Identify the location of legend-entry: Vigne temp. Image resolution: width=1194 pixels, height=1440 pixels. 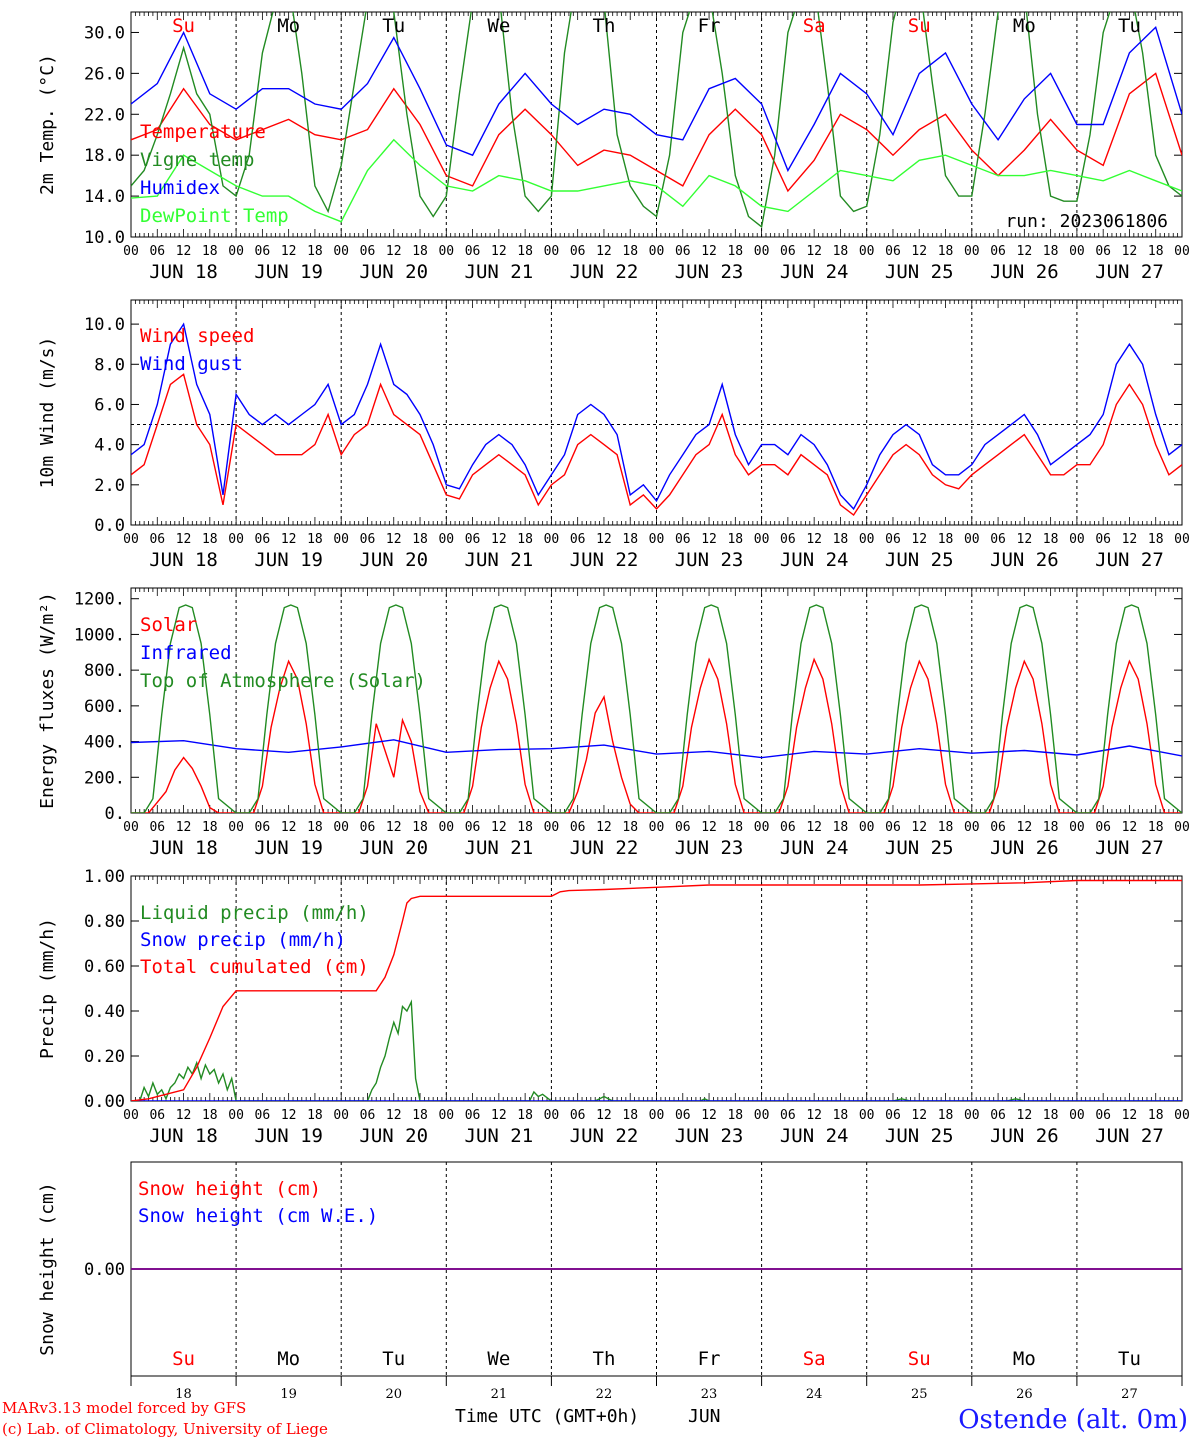
(197, 160).